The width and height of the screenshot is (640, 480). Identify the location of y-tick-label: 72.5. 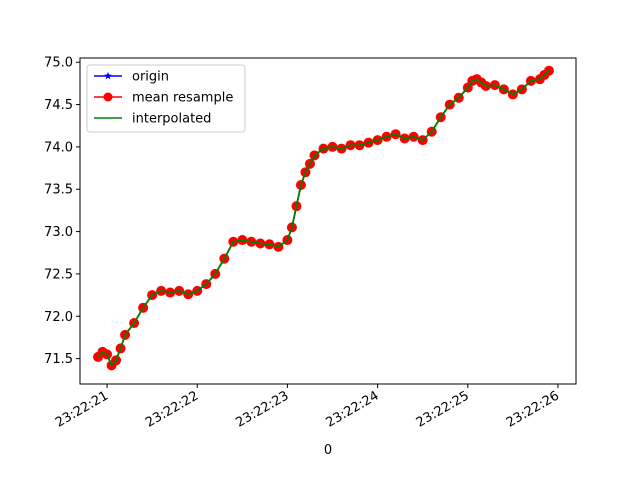
(58, 274).